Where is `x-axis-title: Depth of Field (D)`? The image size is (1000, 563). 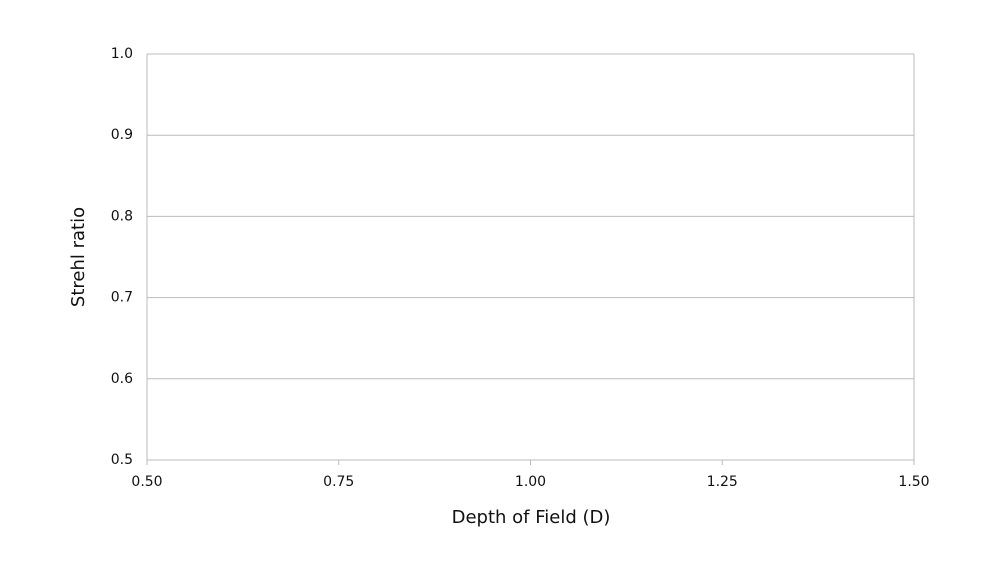
x-axis-title: Depth of Field (D) is located at coordinates (531, 517).